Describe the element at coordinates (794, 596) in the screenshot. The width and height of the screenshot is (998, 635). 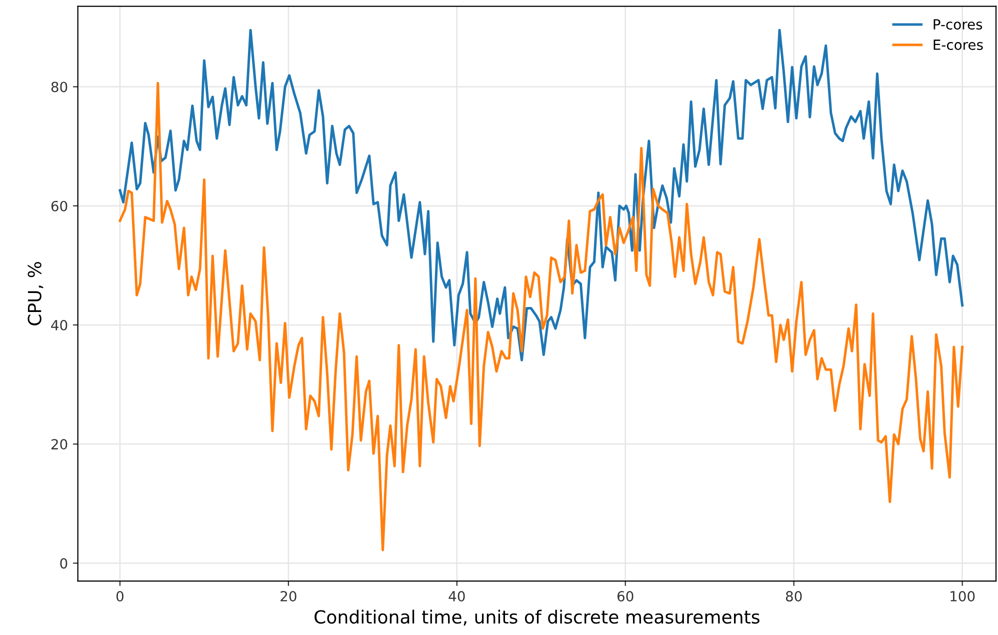
I see `x-tick-label: 80` at that location.